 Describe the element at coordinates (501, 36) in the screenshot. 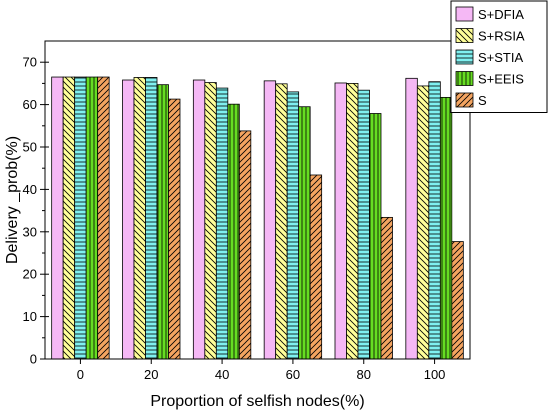

I see `legend-label: S+RSIA` at that location.